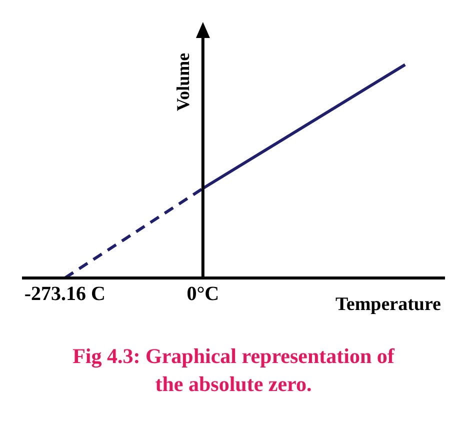  What do you see at coordinates (234, 370) in the screenshot?
I see `text: Fig 4.3: Graphical representation of the absolute zero.` at bounding box center [234, 370].